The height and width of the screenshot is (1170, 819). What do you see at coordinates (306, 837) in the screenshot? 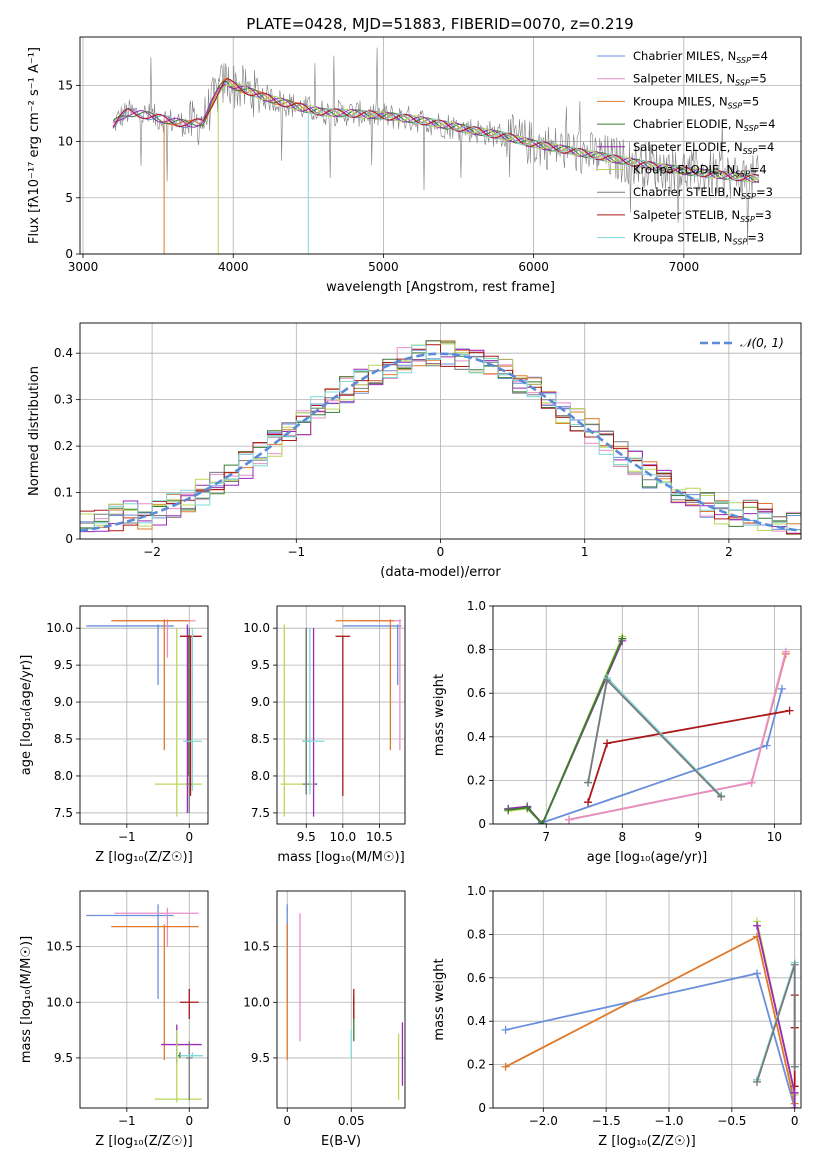
I see `x-tick-label: 9.5` at bounding box center [306, 837].